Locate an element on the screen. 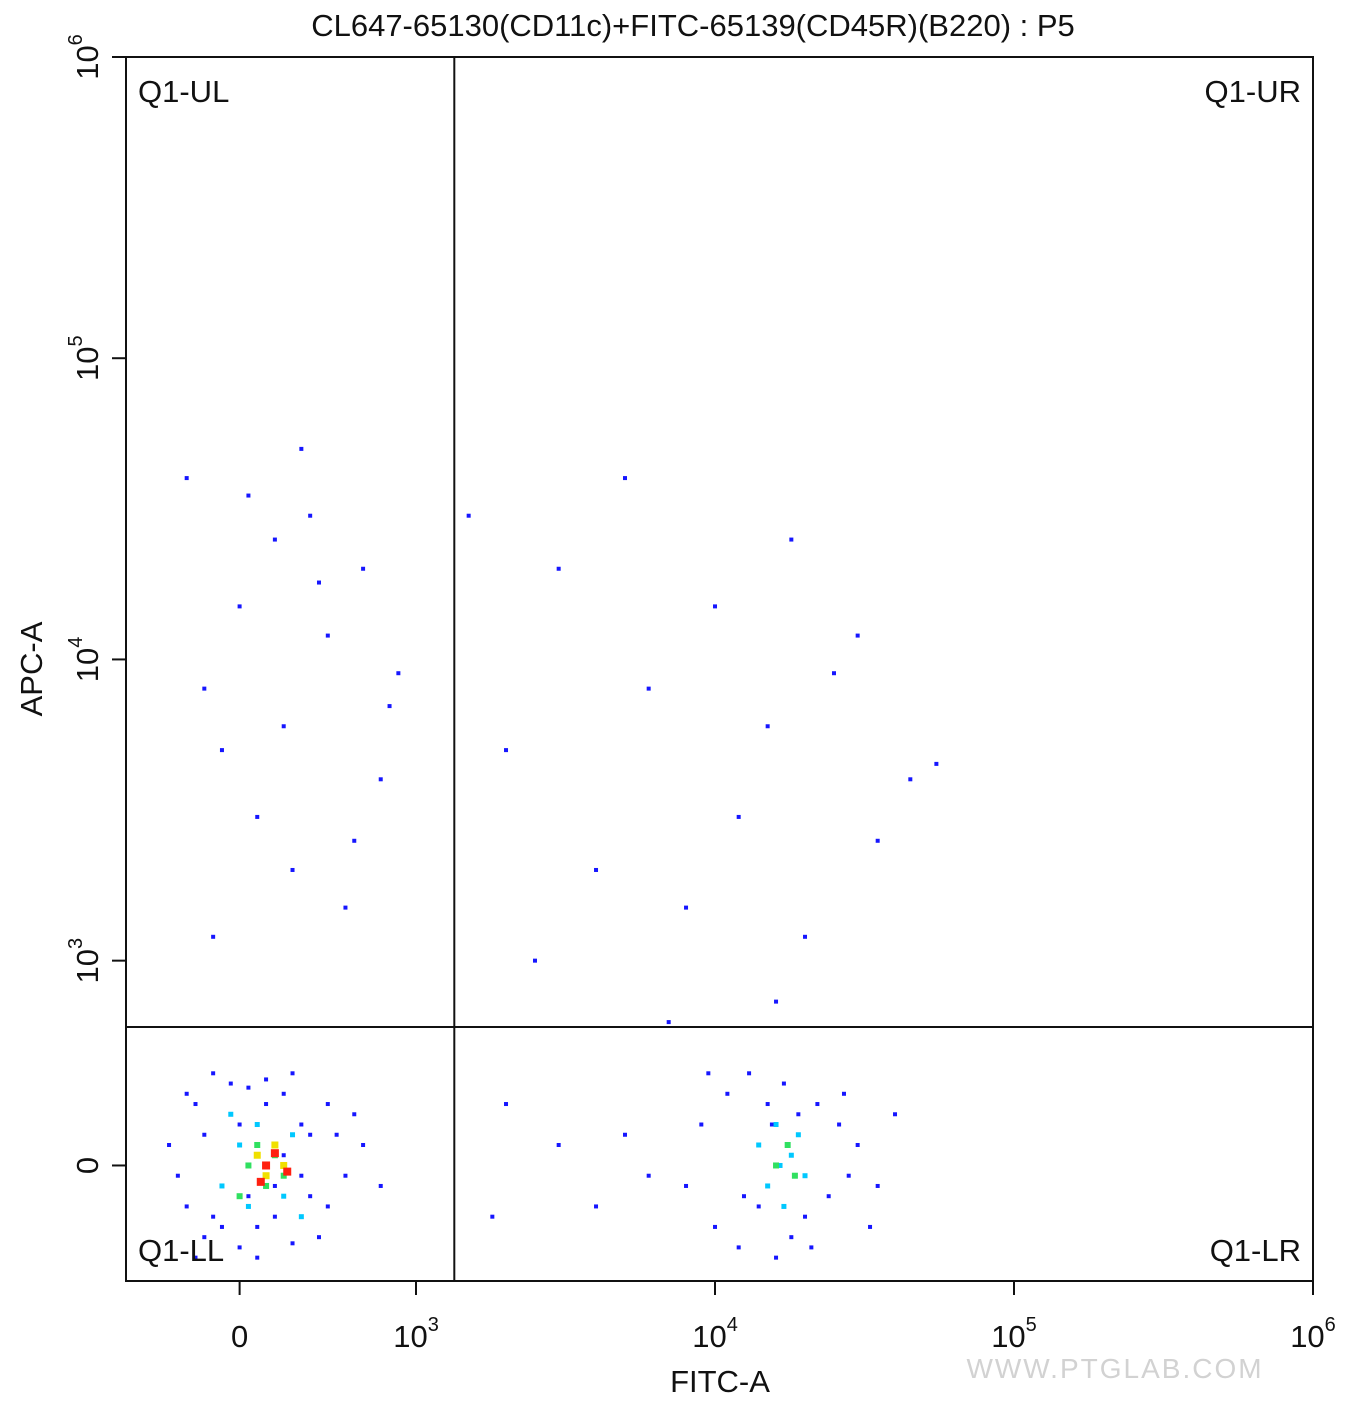  quadrant-label: Q1-UR is located at coordinates (1253, 91).